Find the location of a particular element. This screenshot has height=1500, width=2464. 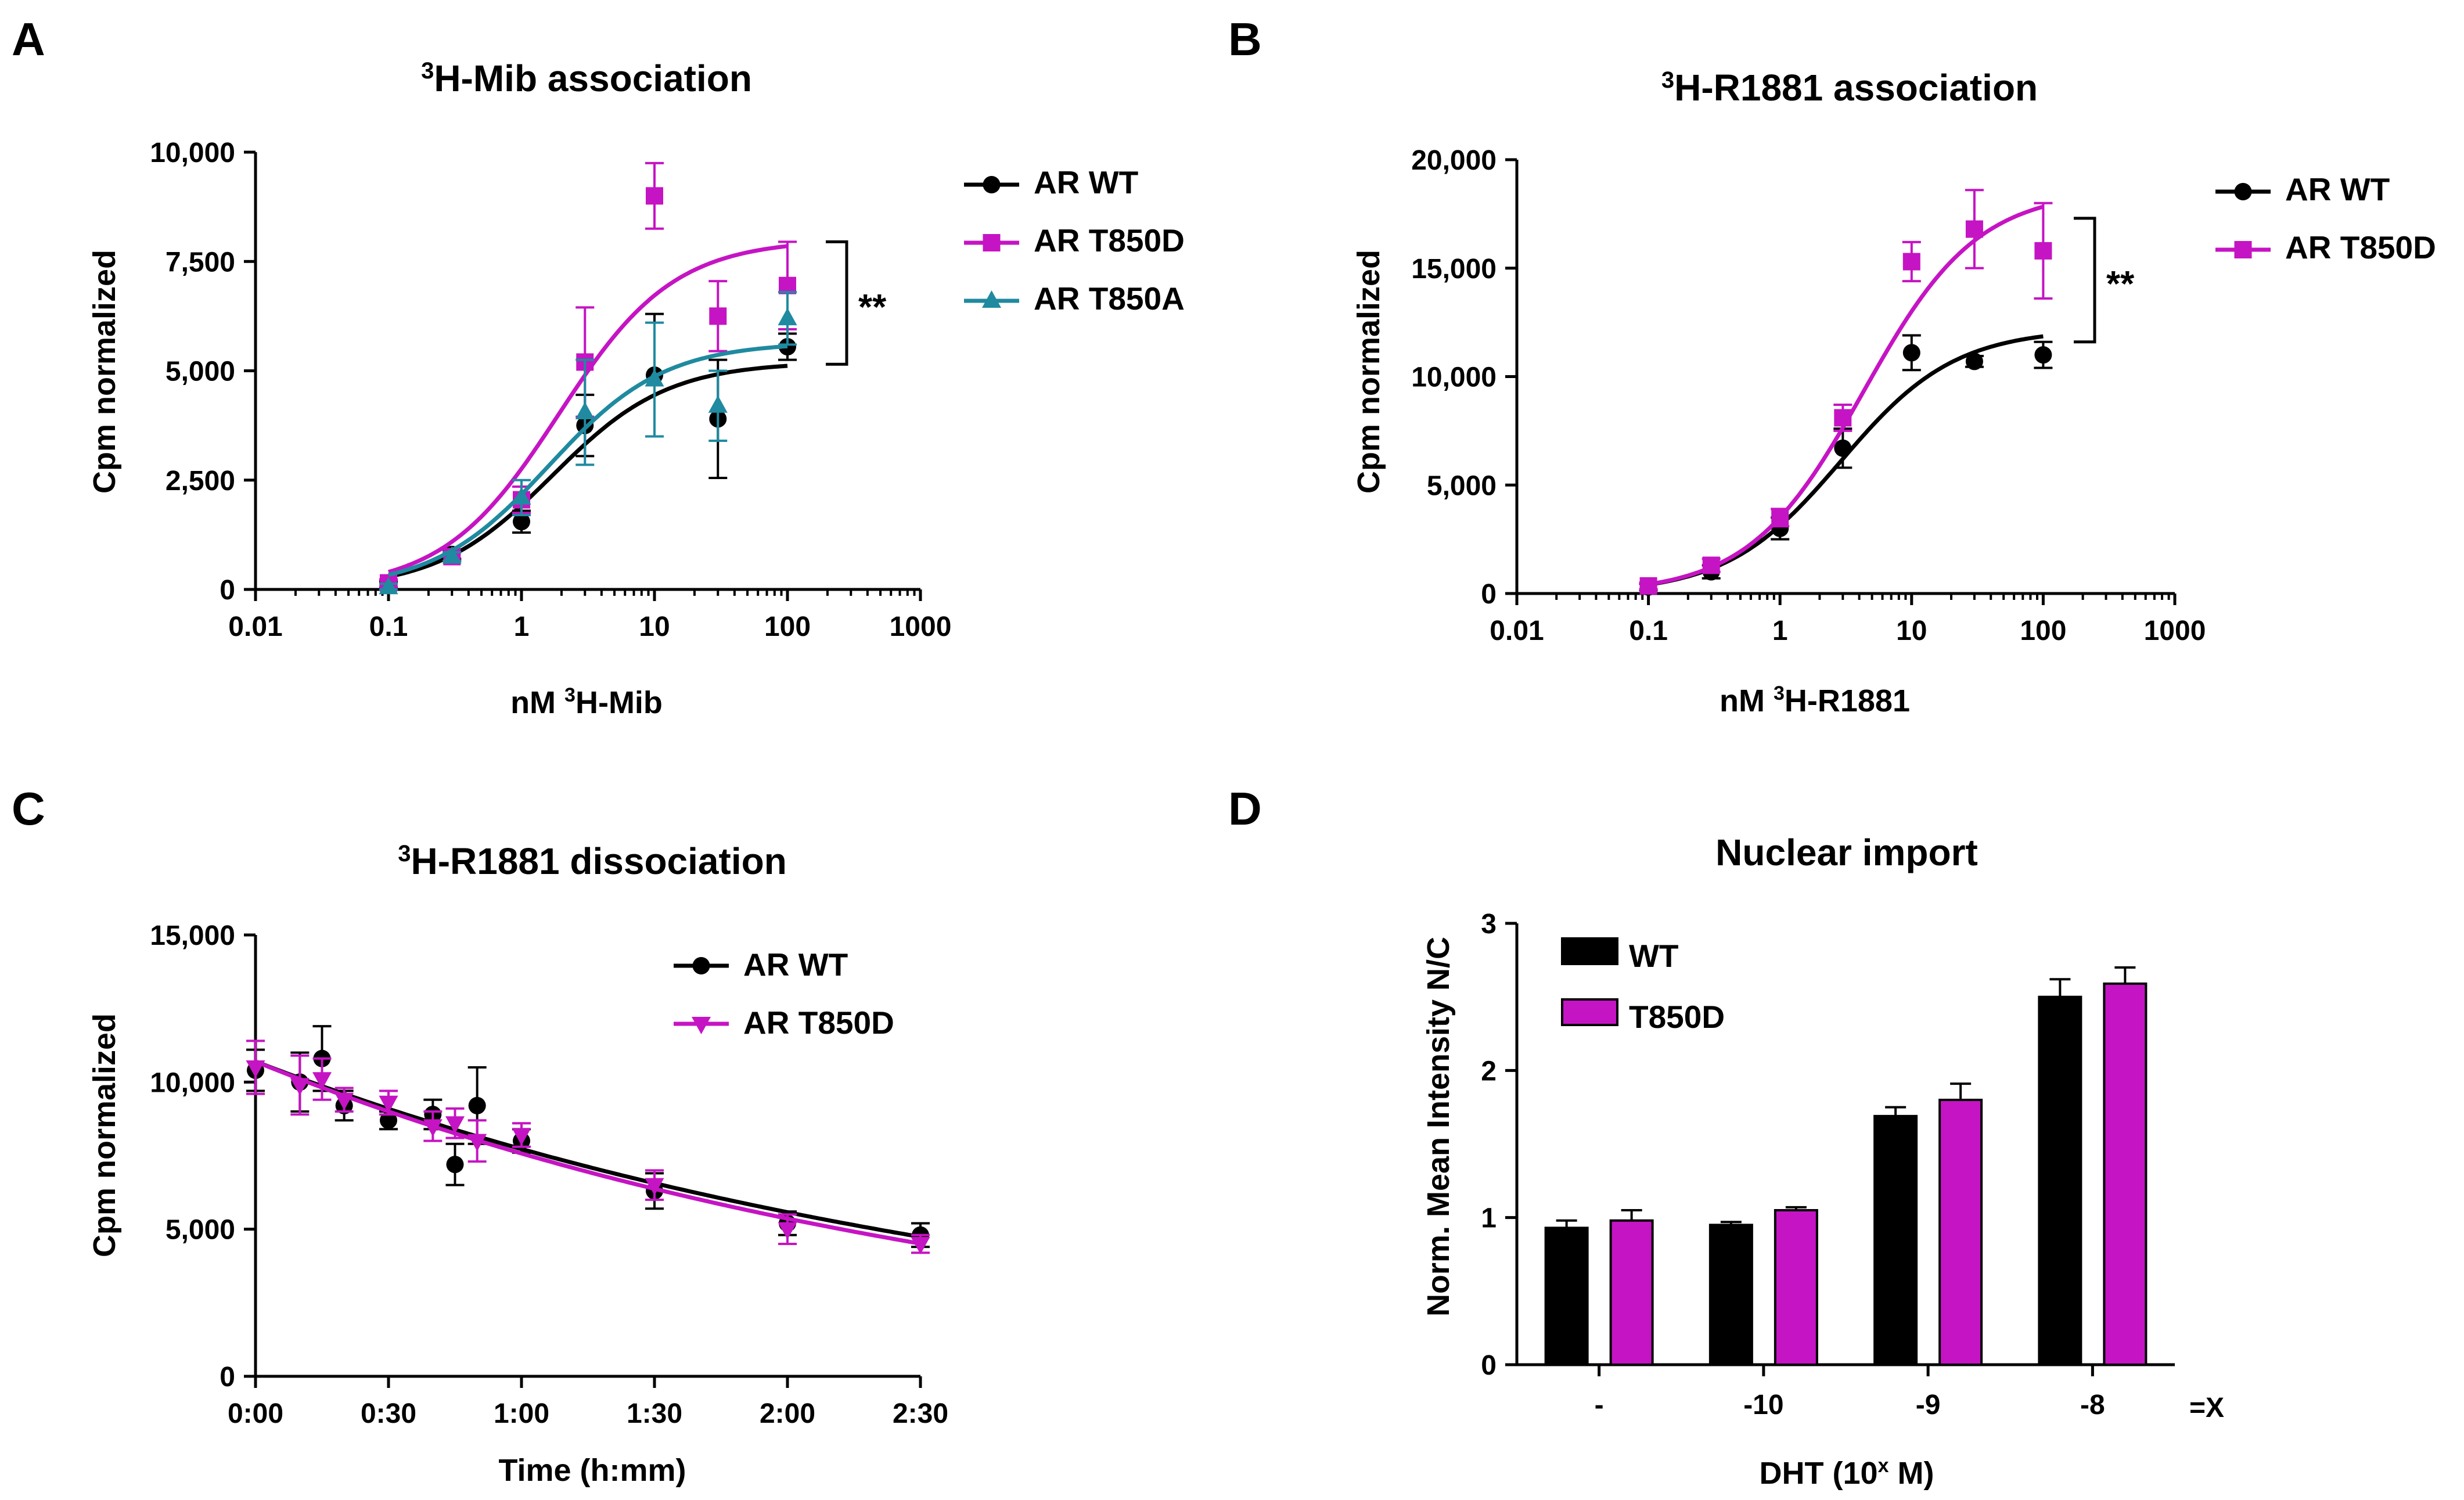

chart-c-y-tick-label: 0 is located at coordinates (228, 1377).